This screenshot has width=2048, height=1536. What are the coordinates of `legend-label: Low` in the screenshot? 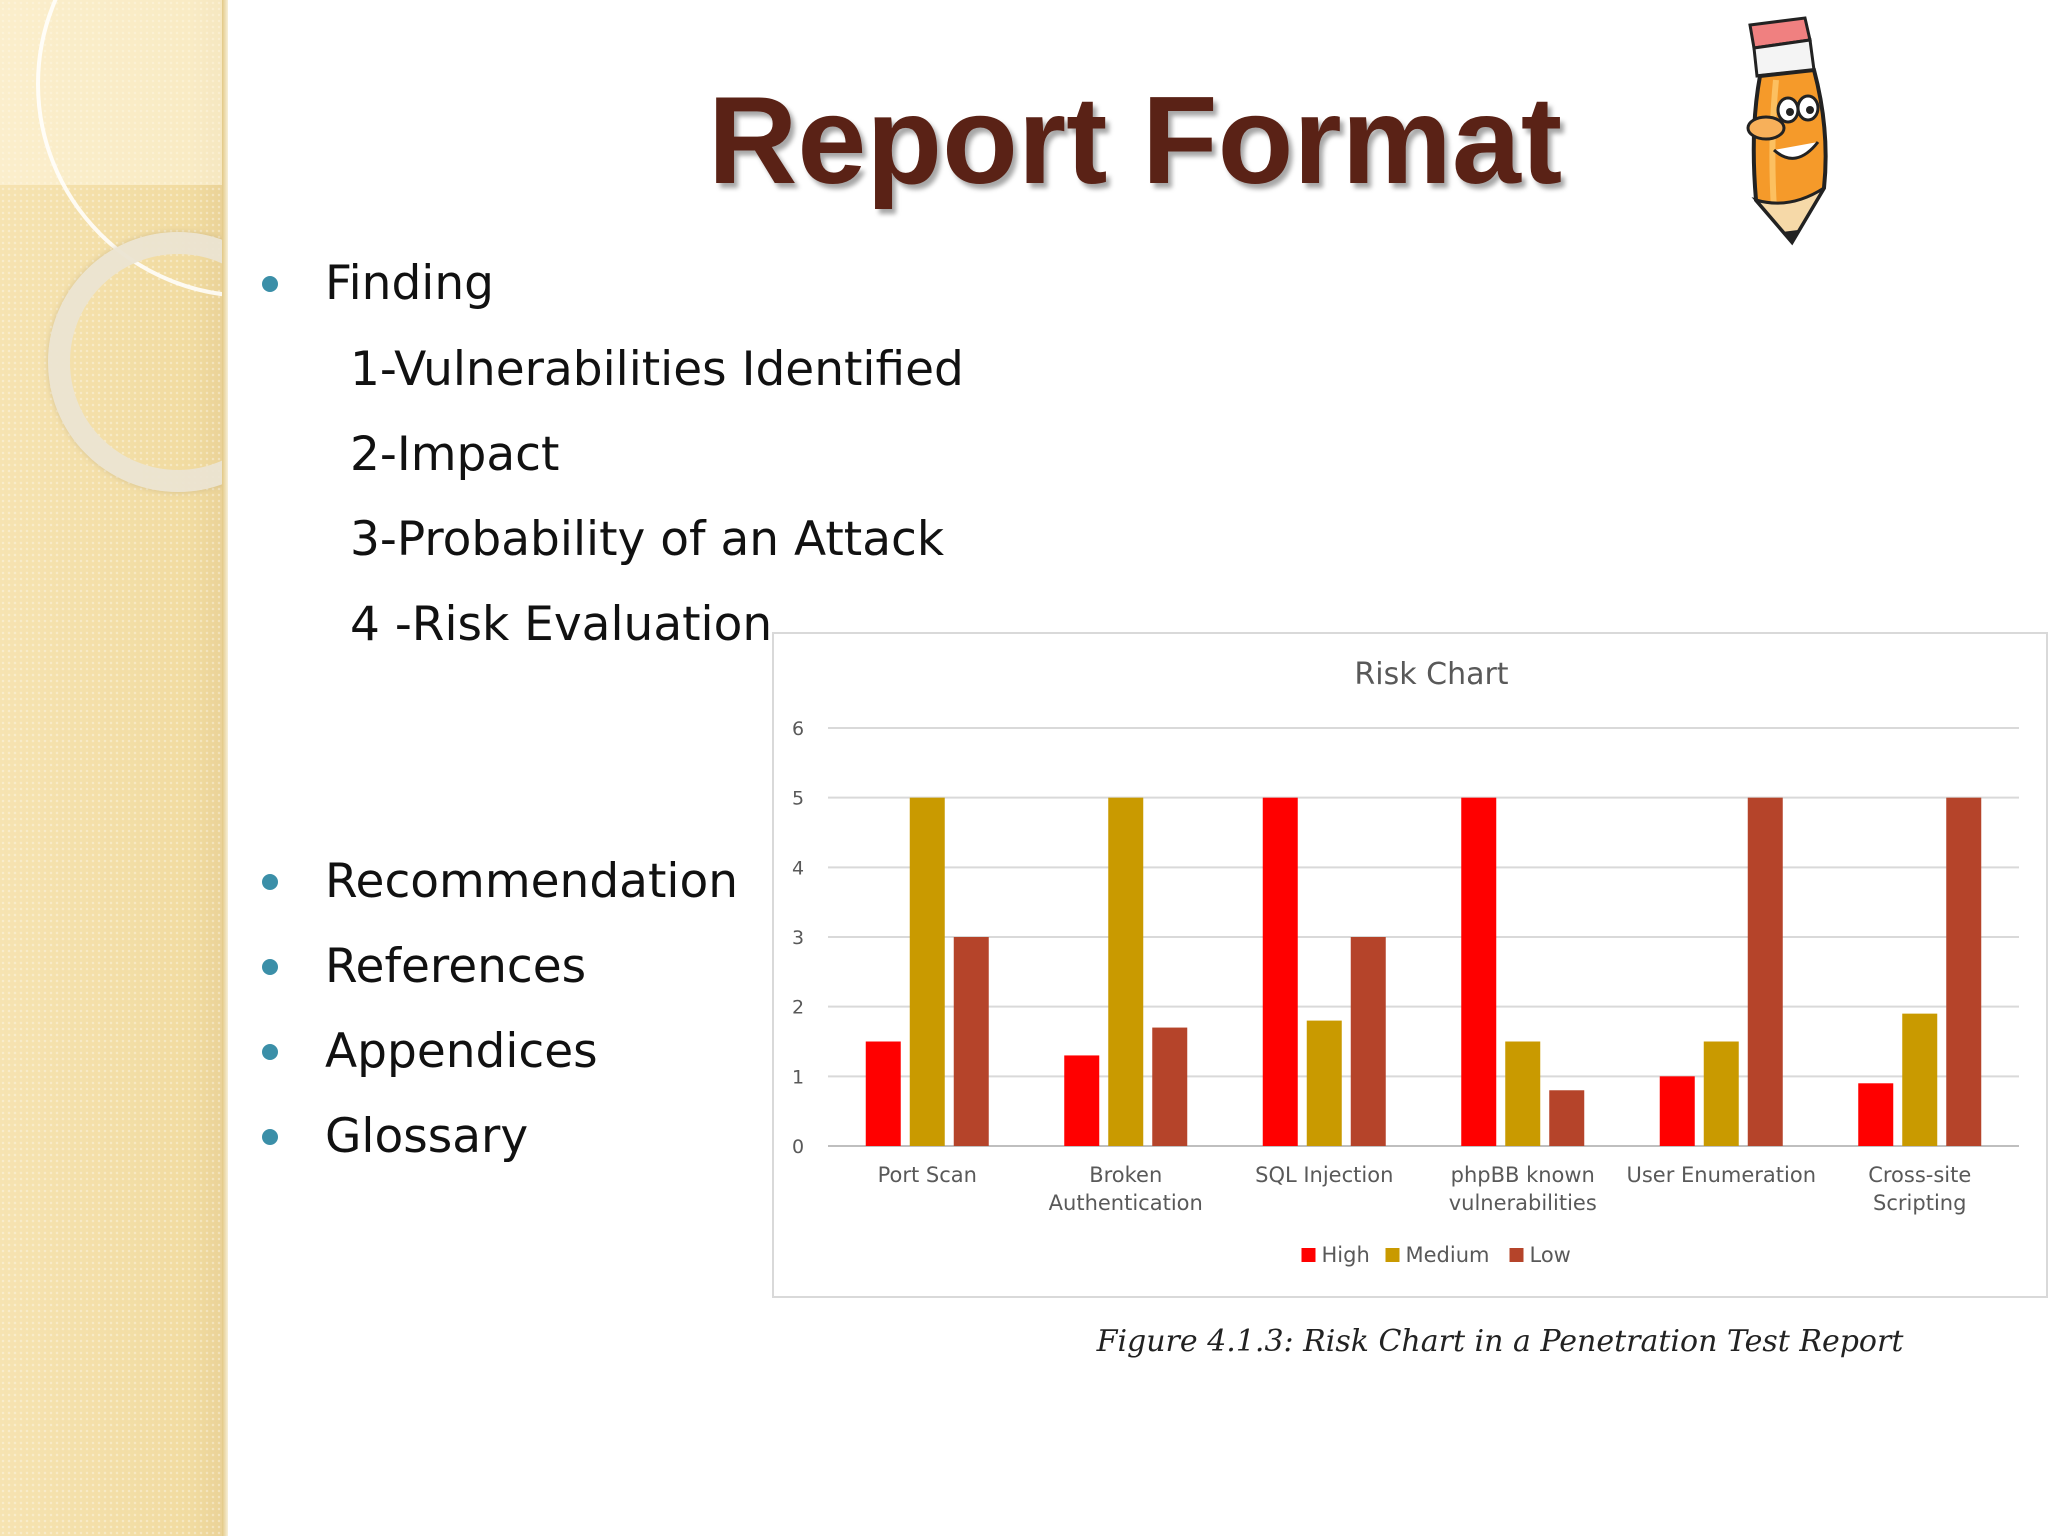 It's located at (1550, 1255).